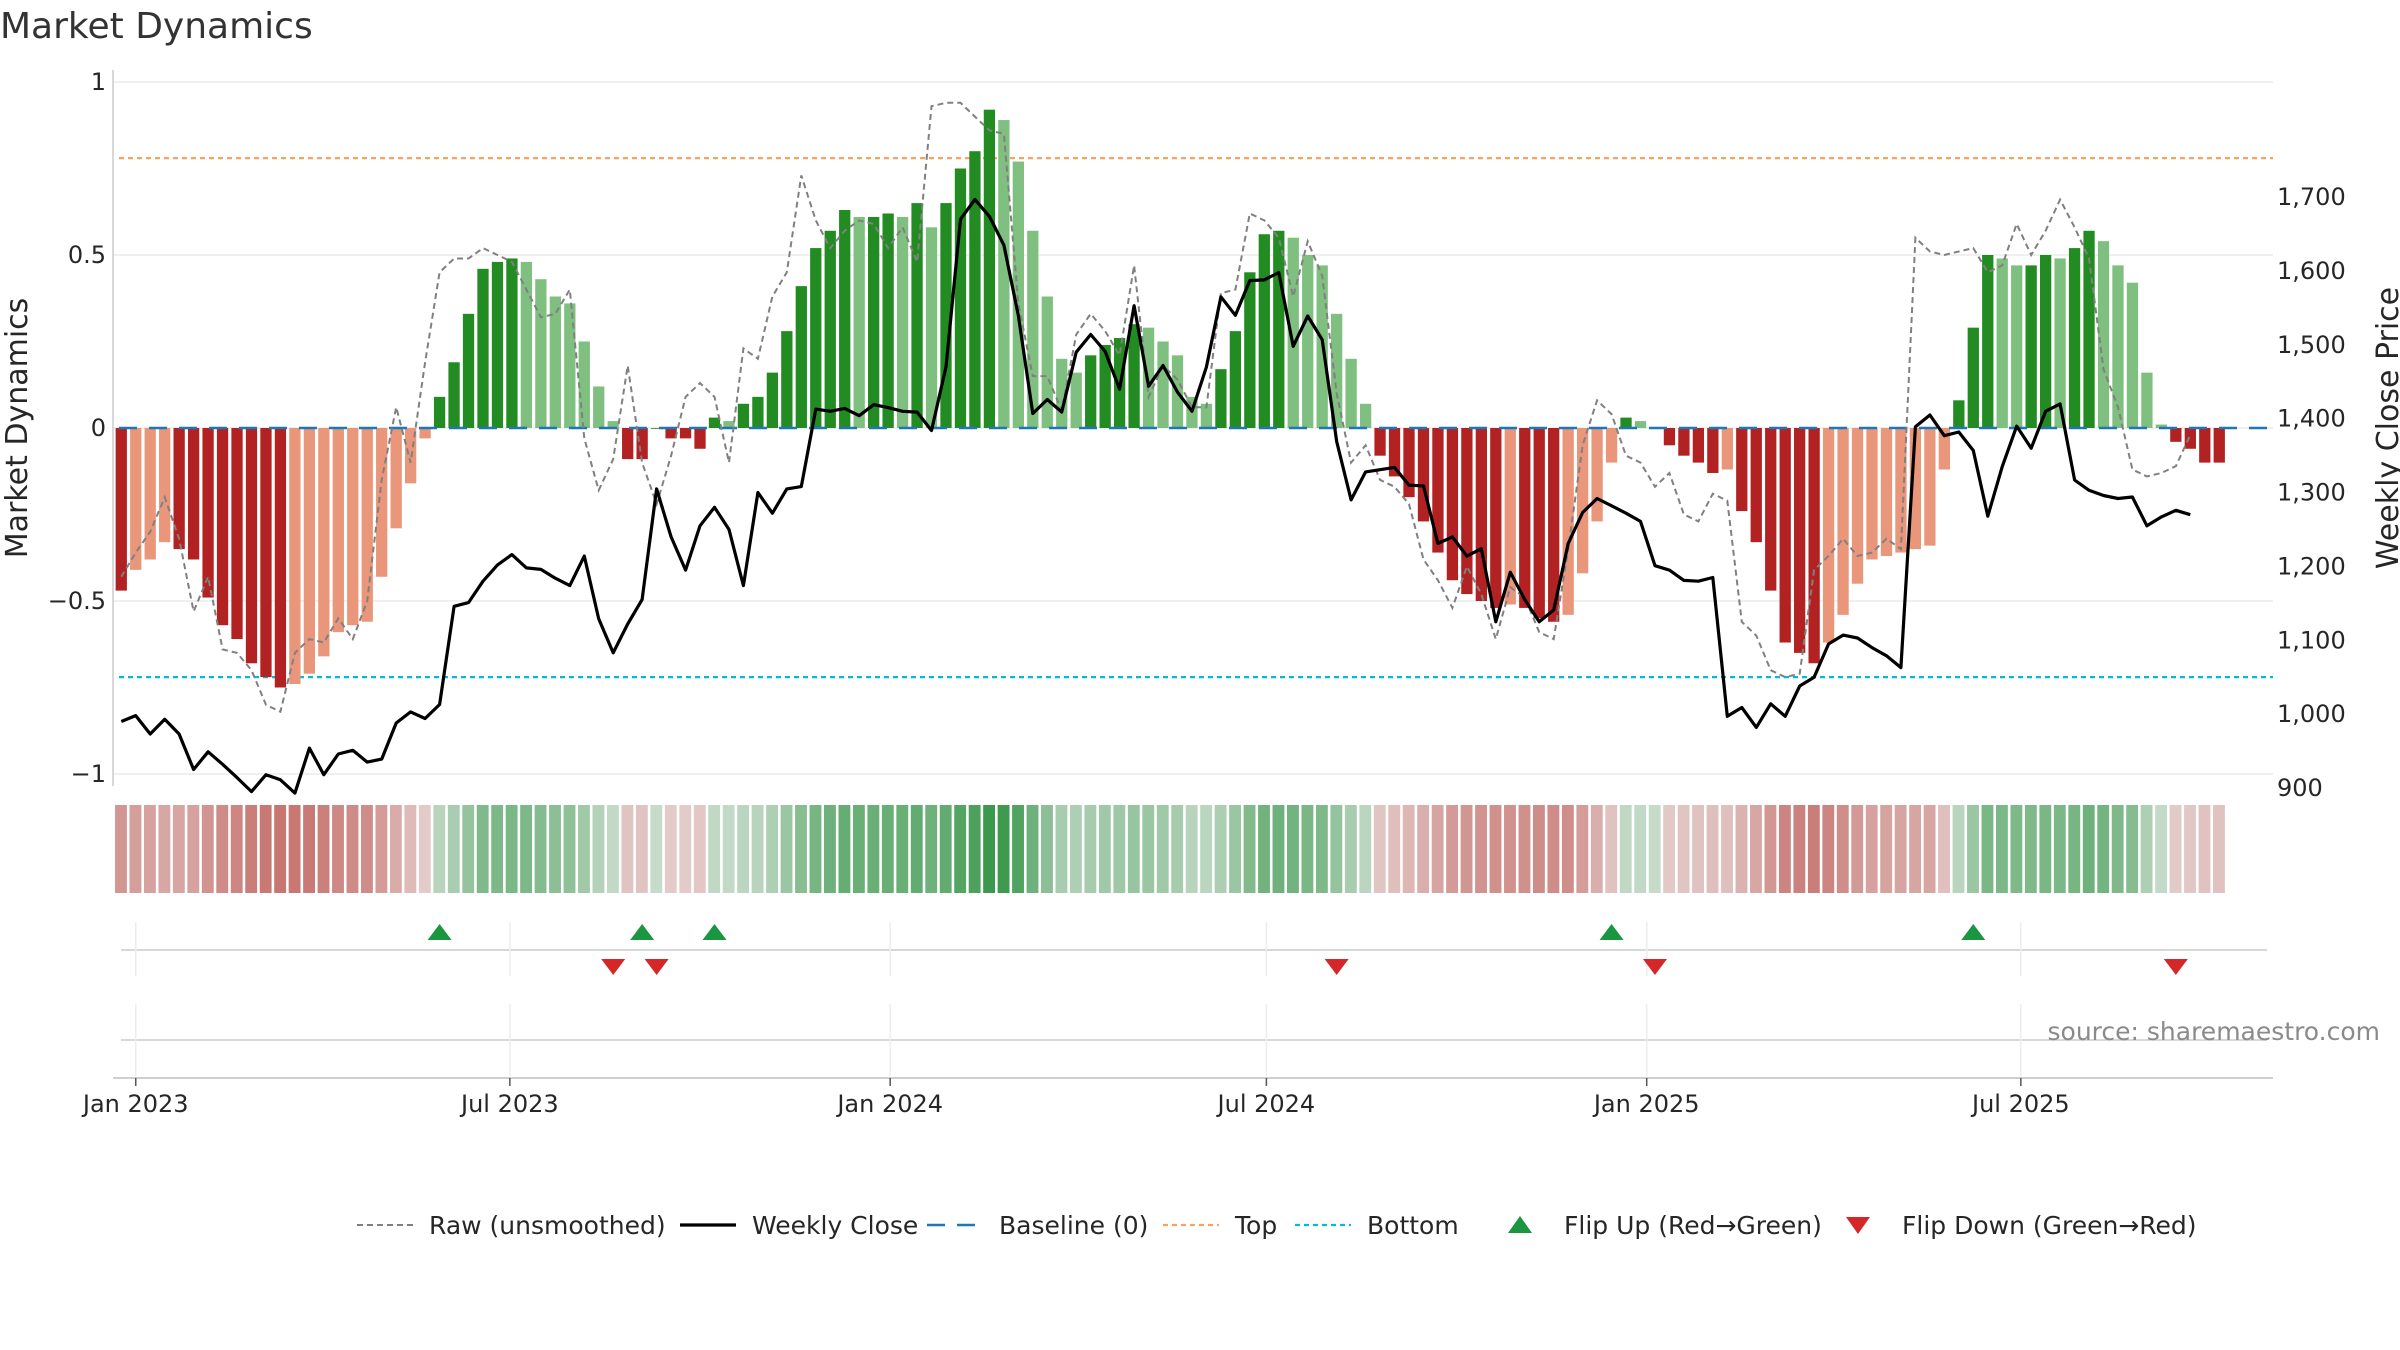 The width and height of the screenshot is (2400, 1350). I want to click on legend-item-flipdown: Flip Down (Green→Red), so click(2021, 1225).